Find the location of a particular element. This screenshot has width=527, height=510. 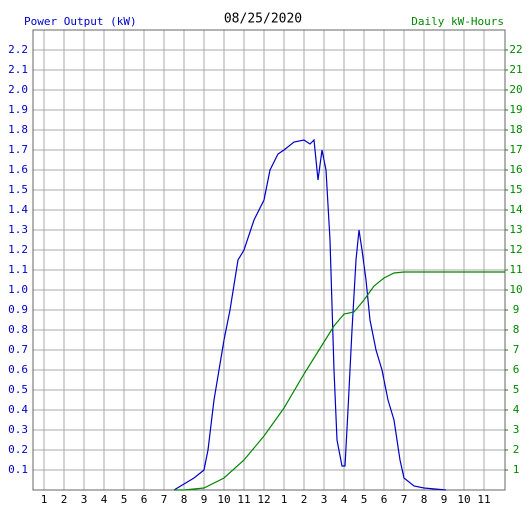

y-tick-label: 1.9 is located at coordinates (18, 109).